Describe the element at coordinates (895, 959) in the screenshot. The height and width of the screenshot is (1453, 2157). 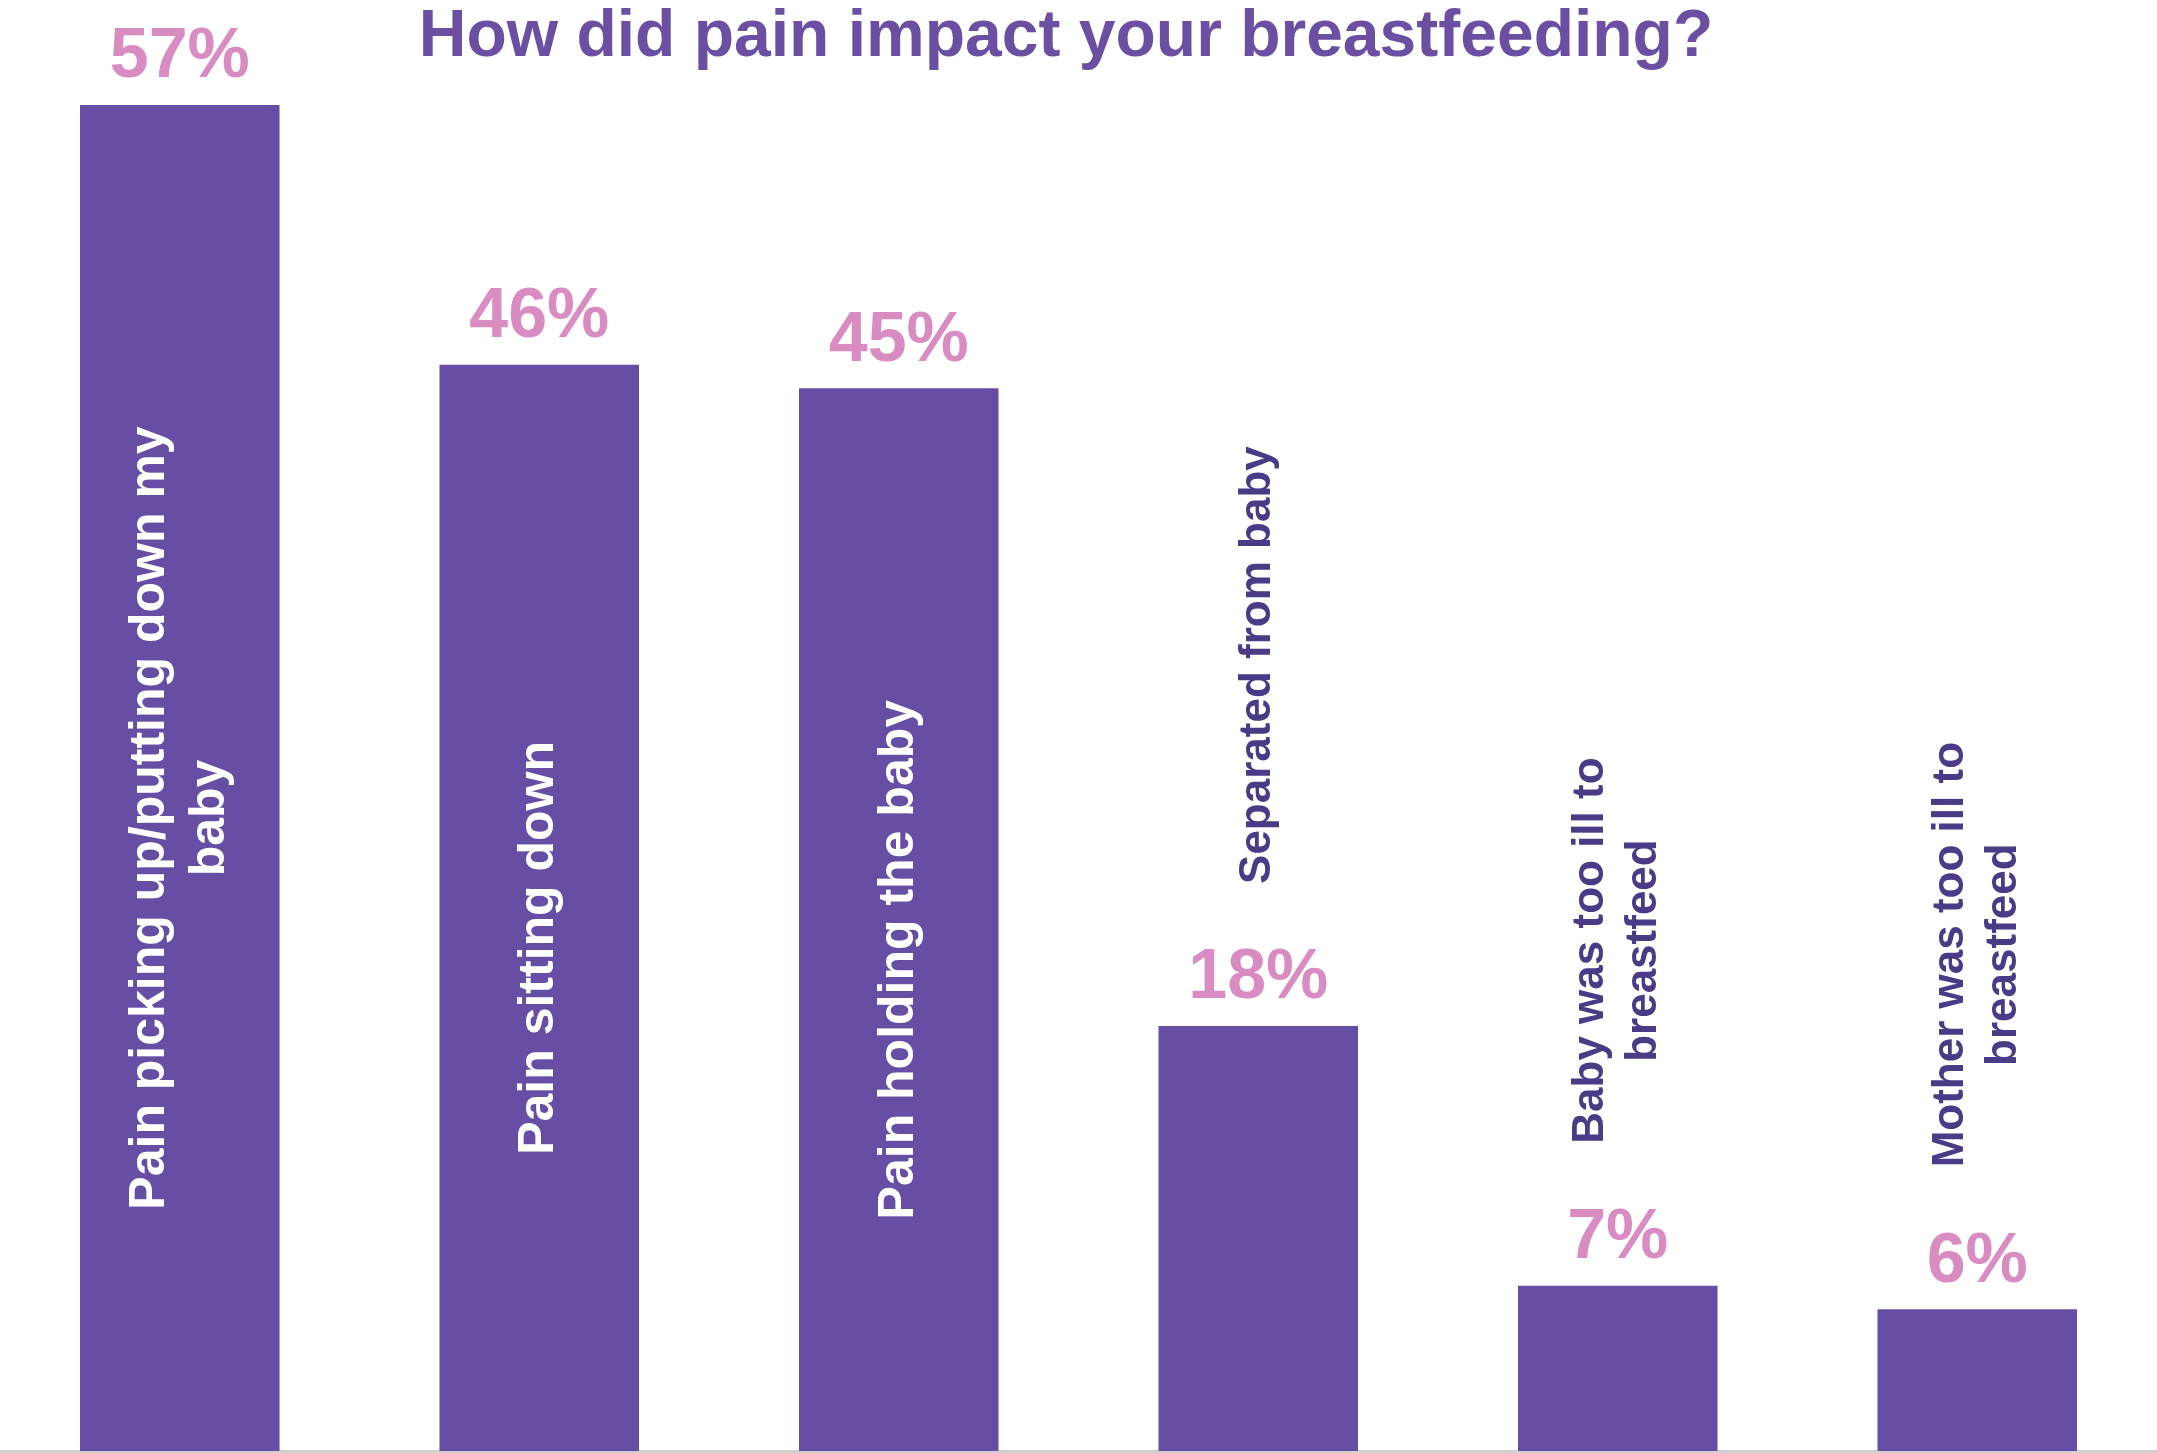
I see `x-tick-label: Pain holding the baby` at that location.